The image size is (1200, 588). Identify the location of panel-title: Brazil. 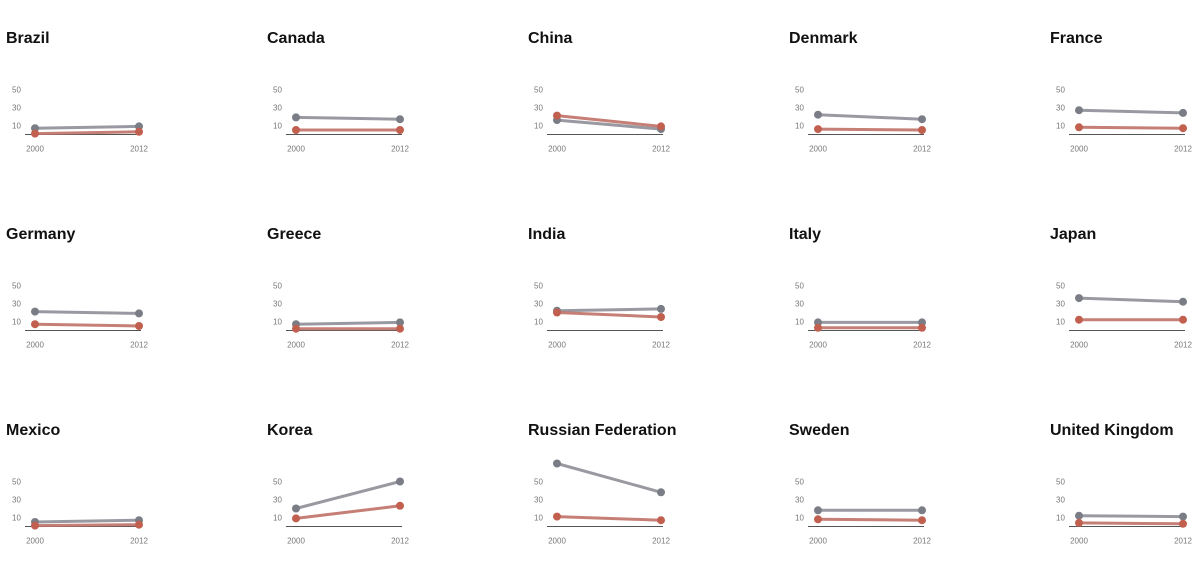
(28, 38).